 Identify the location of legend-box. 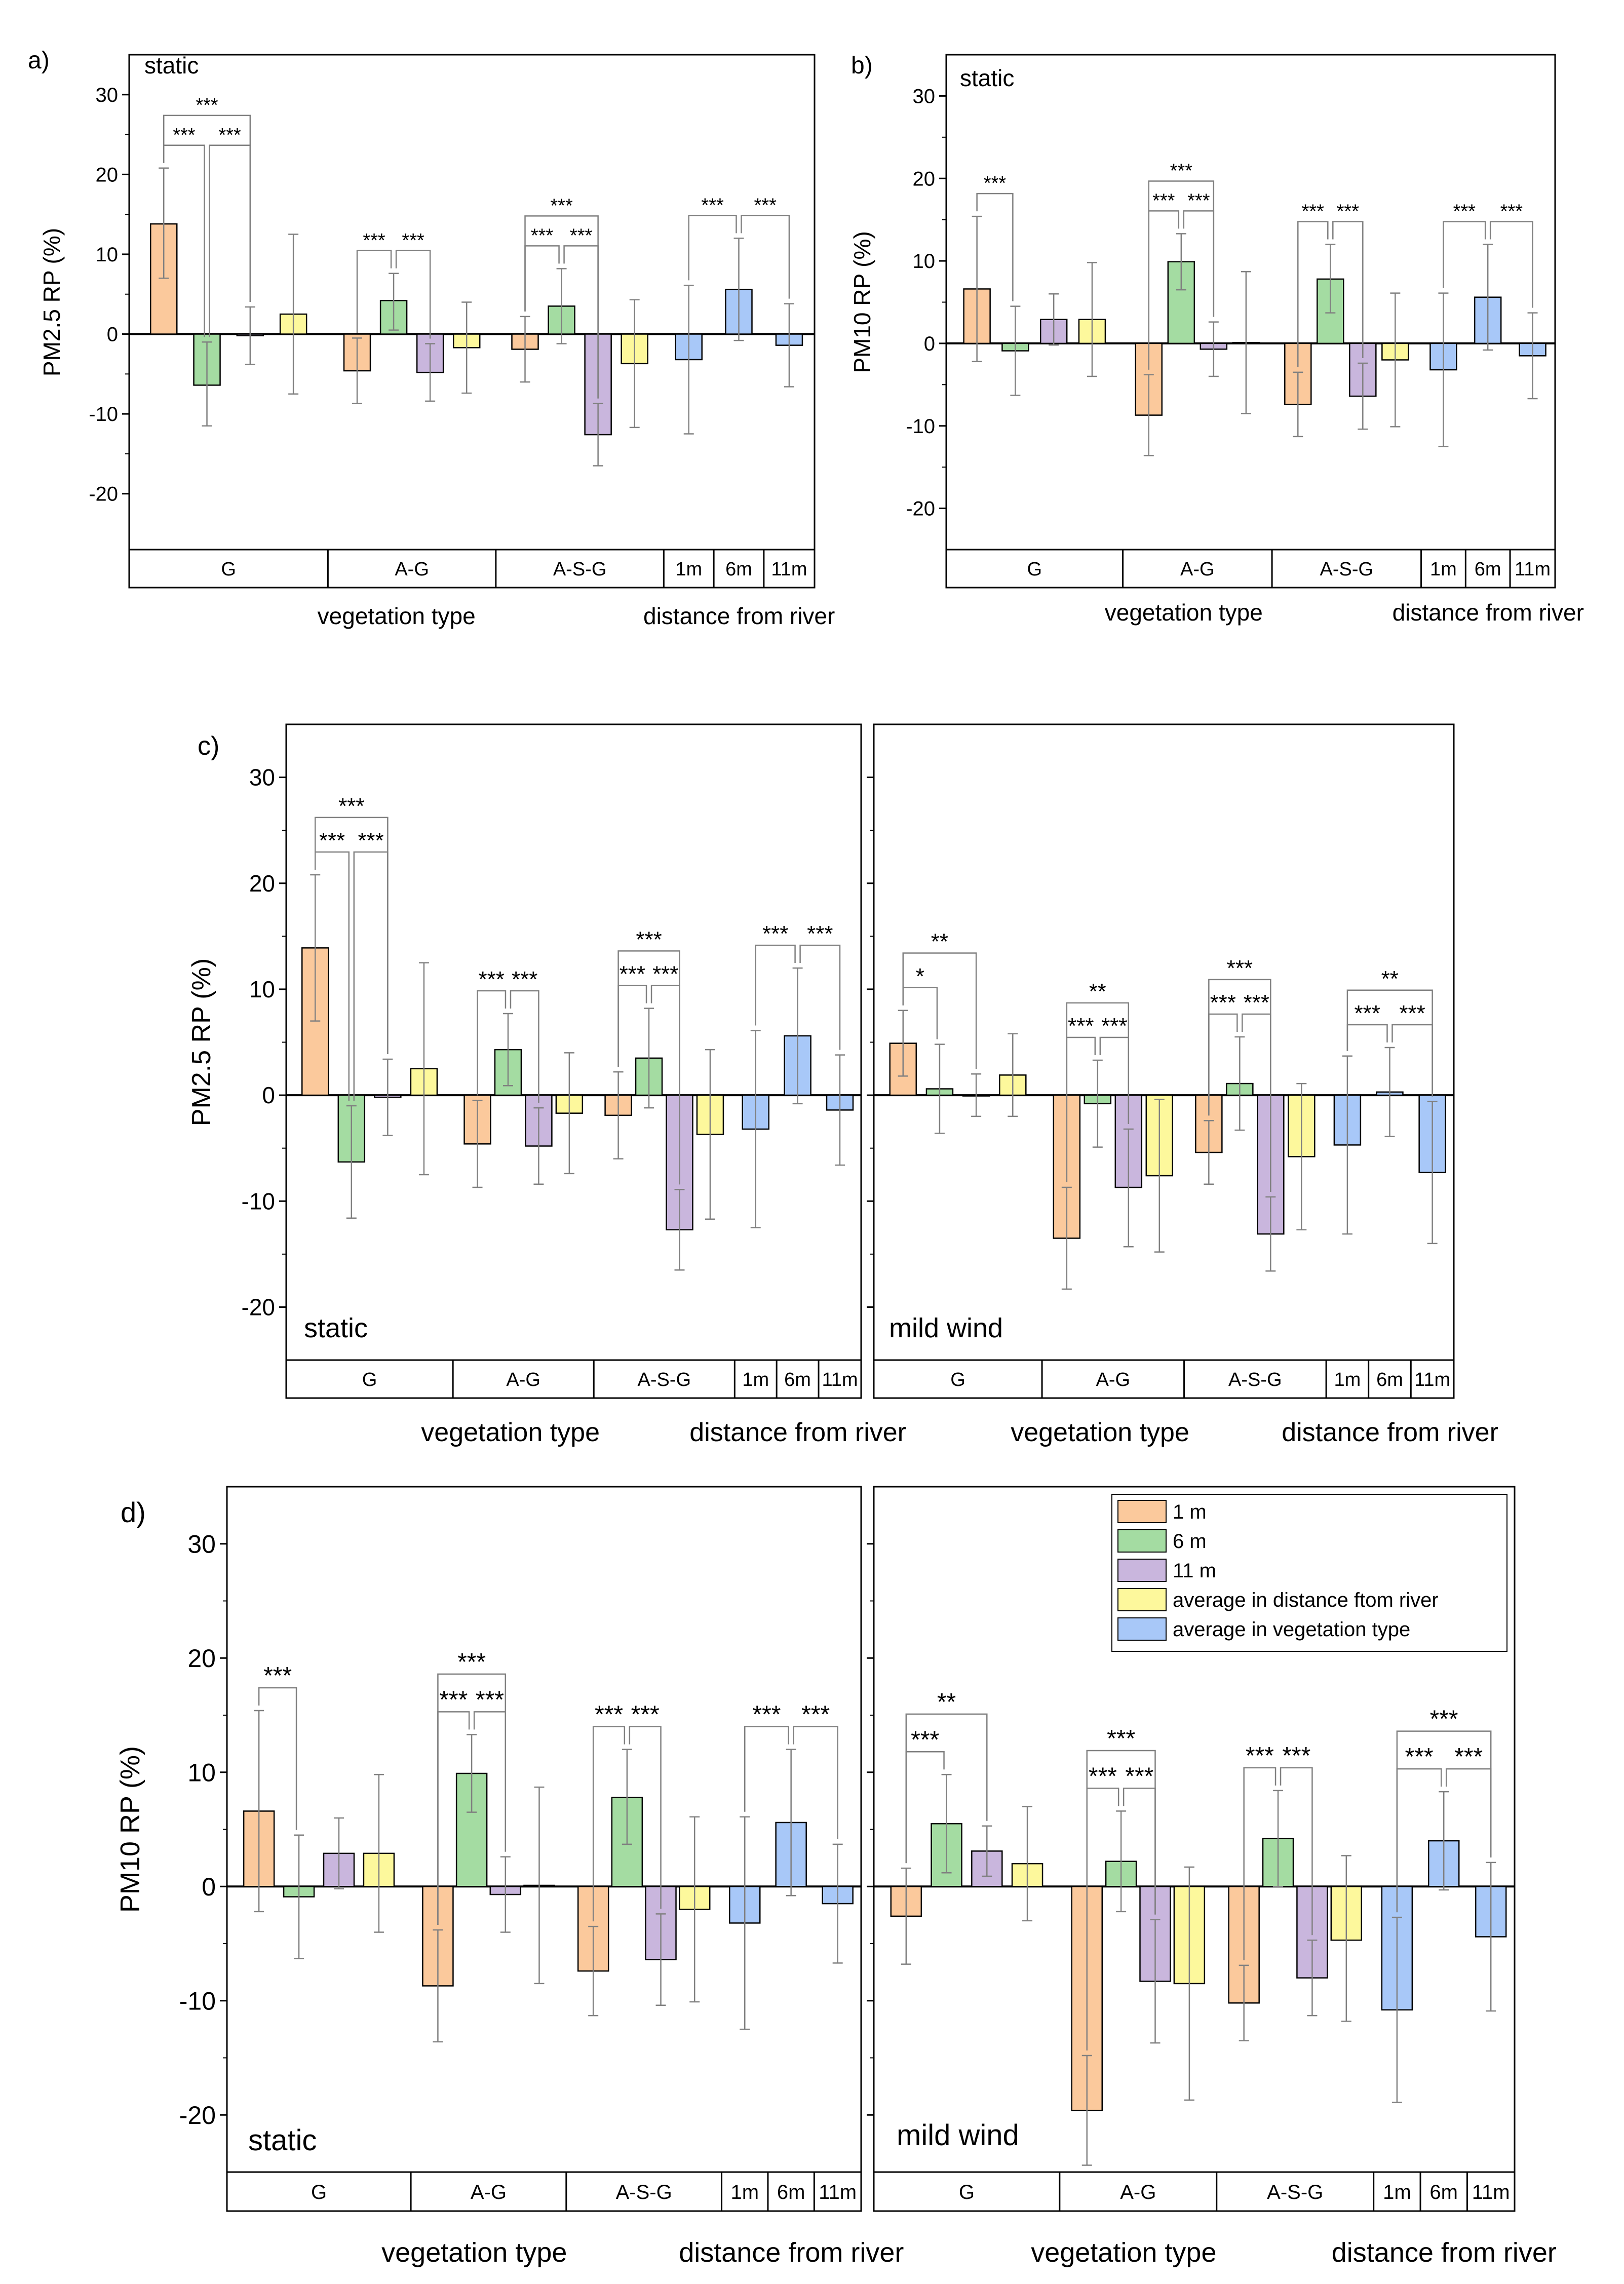
(1309, 1573).